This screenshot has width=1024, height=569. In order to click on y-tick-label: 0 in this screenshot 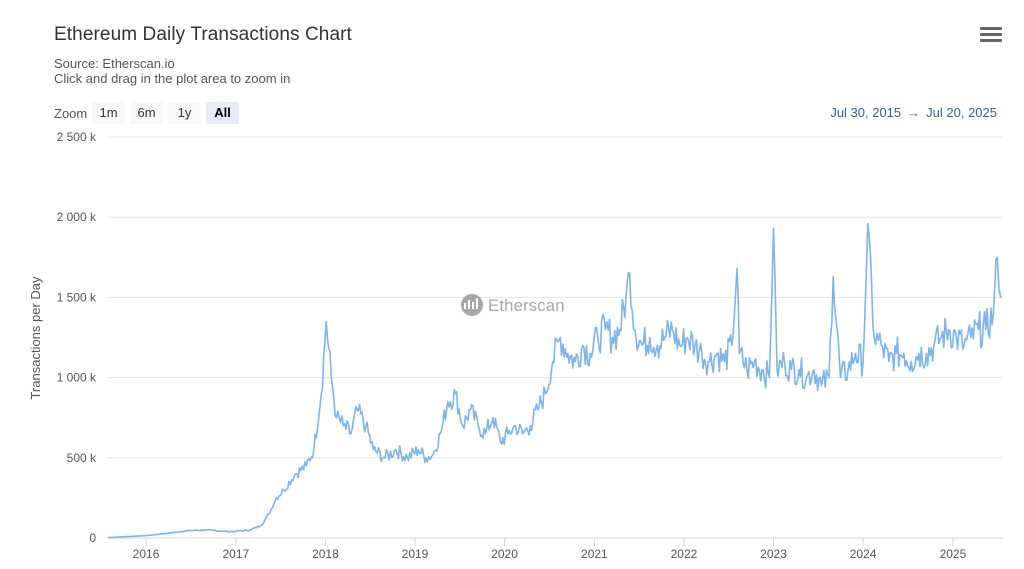, I will do `click(92, 538)`.